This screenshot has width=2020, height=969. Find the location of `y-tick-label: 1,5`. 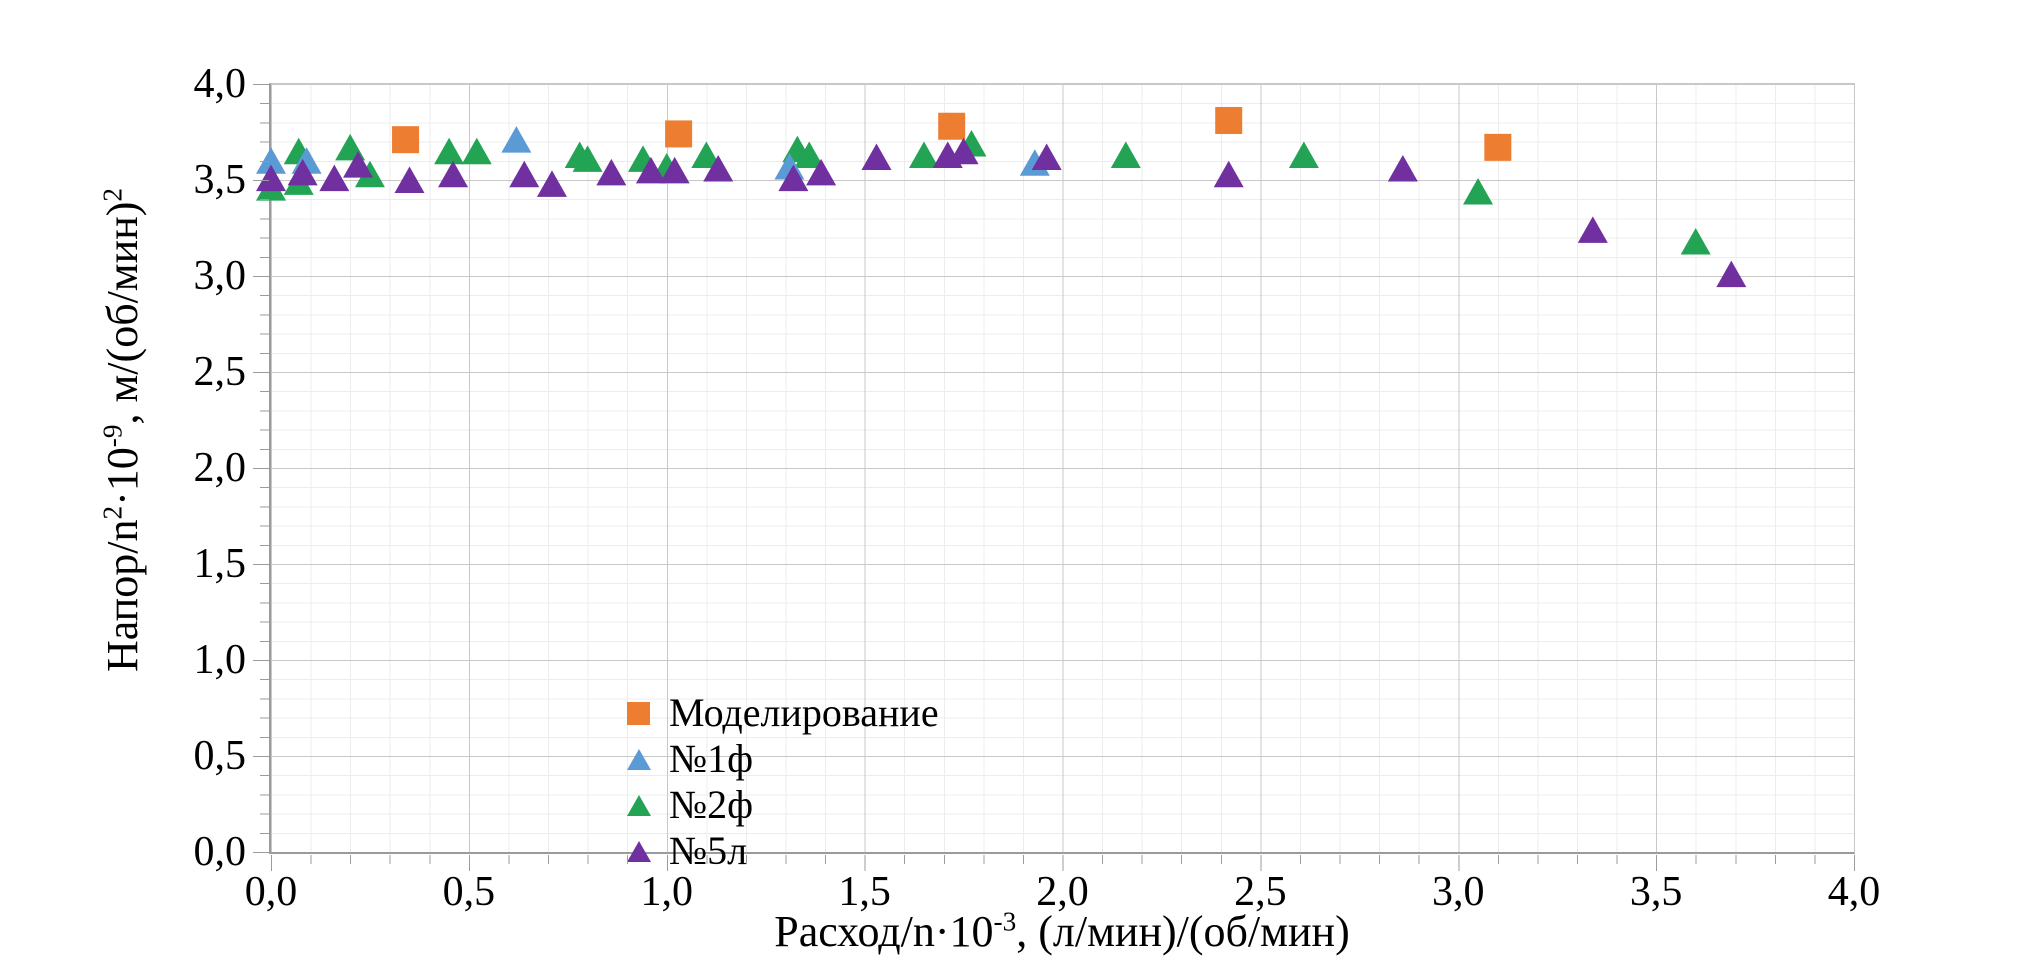

y-tick-label: 1,5 is located at coordinates (220, 564).